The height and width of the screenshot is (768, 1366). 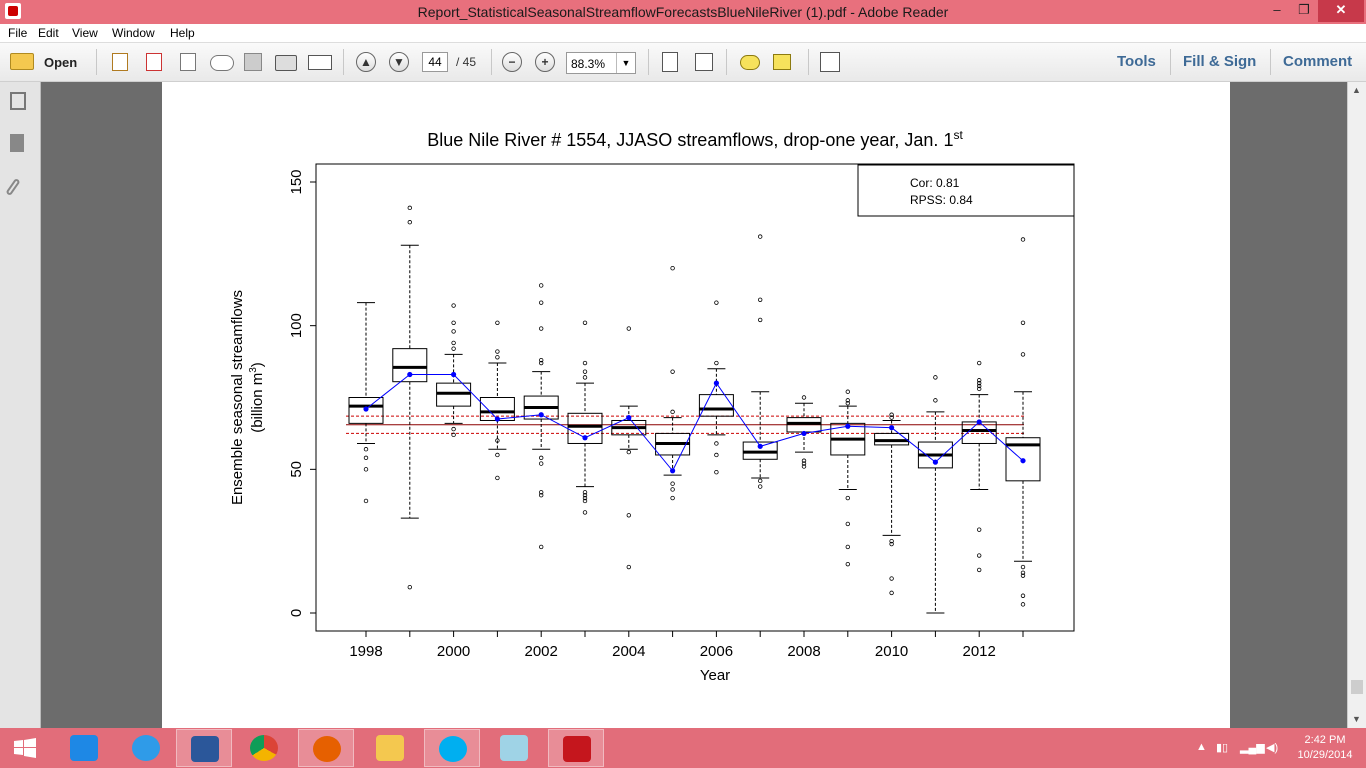 What do you see at coordinates (1277, 9) in the screenshot?
I see `minimize-button: –` at bounding box center [1277, 9].